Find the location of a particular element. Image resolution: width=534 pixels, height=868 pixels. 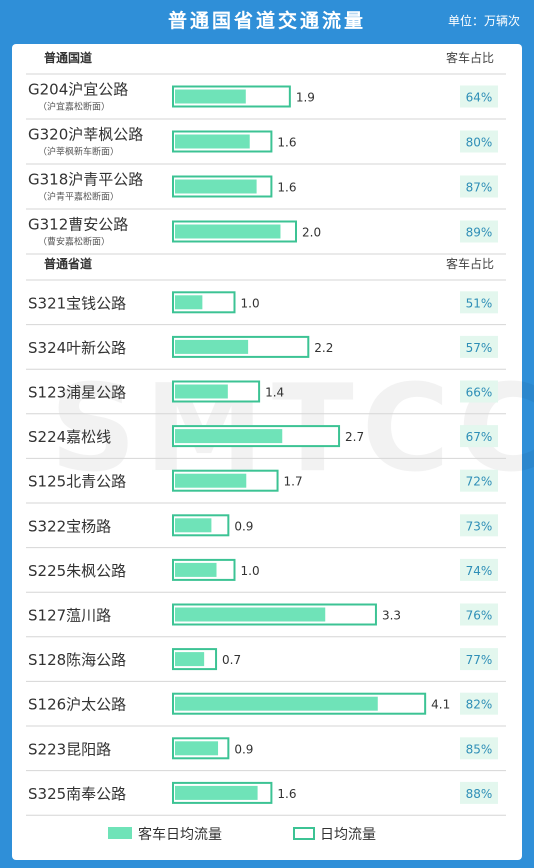

share-value: 72% is located at coordinates (479, 482).